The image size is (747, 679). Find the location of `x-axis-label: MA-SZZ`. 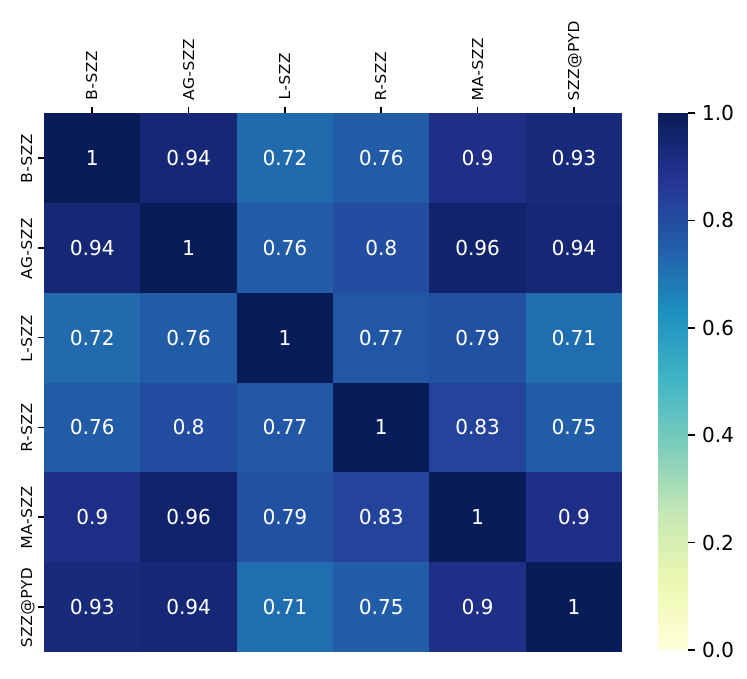

x-axis-label: MA-SZZ is located at coordinates (477, 68).